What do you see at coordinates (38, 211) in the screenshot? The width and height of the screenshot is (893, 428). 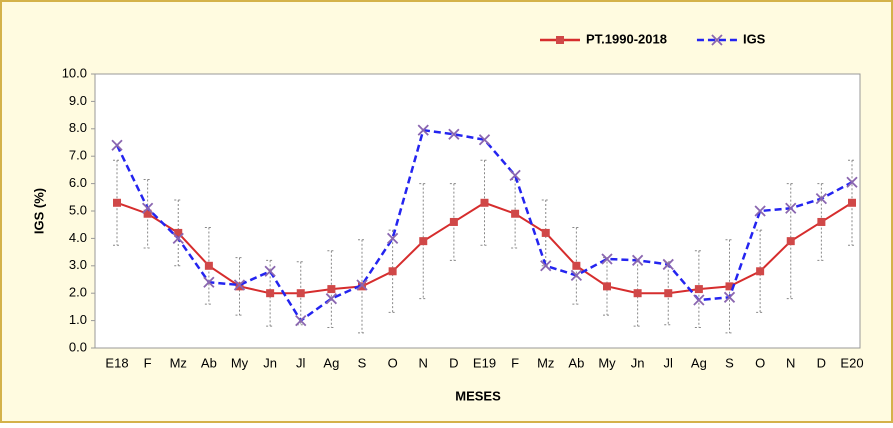 I see `y-axis-title: IGS (%)` at bounding box center [38, 211].